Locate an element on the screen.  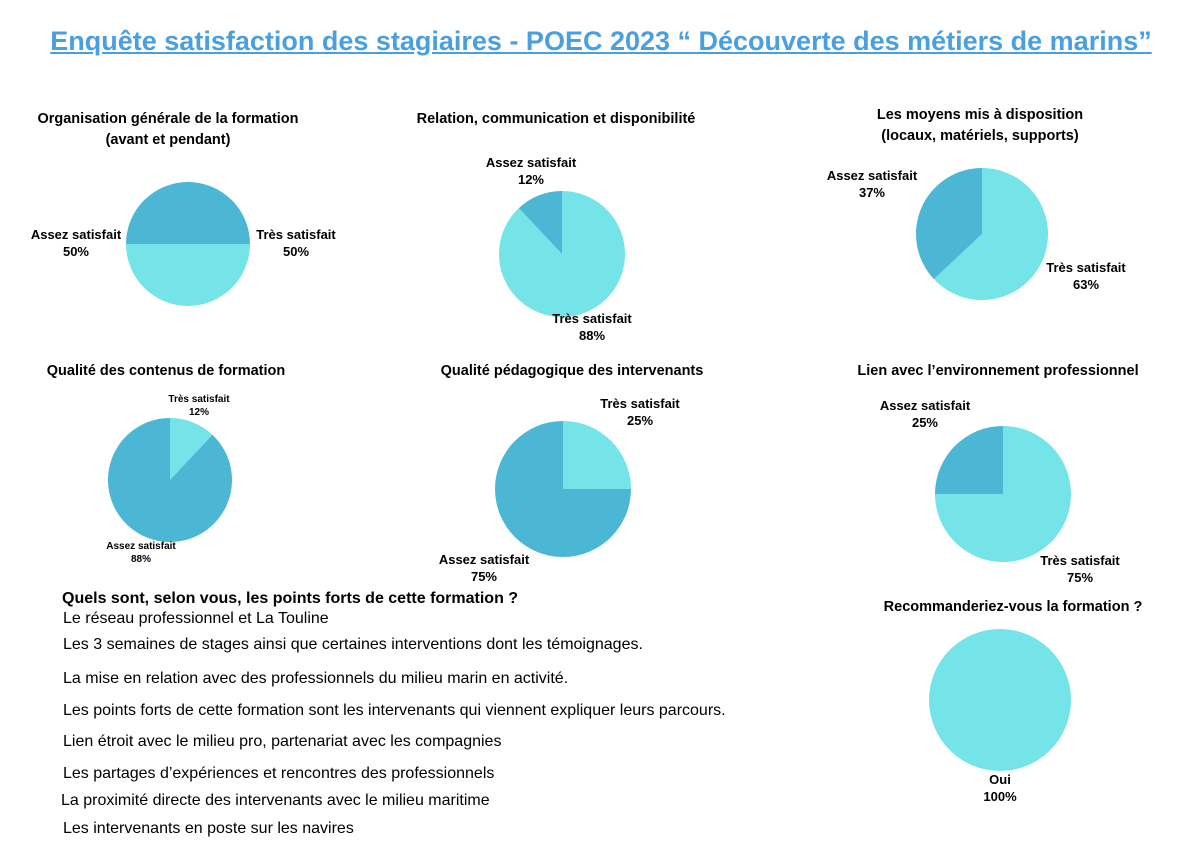
data-label: Très satisfait 75% is located at coordinates (1080, 569).